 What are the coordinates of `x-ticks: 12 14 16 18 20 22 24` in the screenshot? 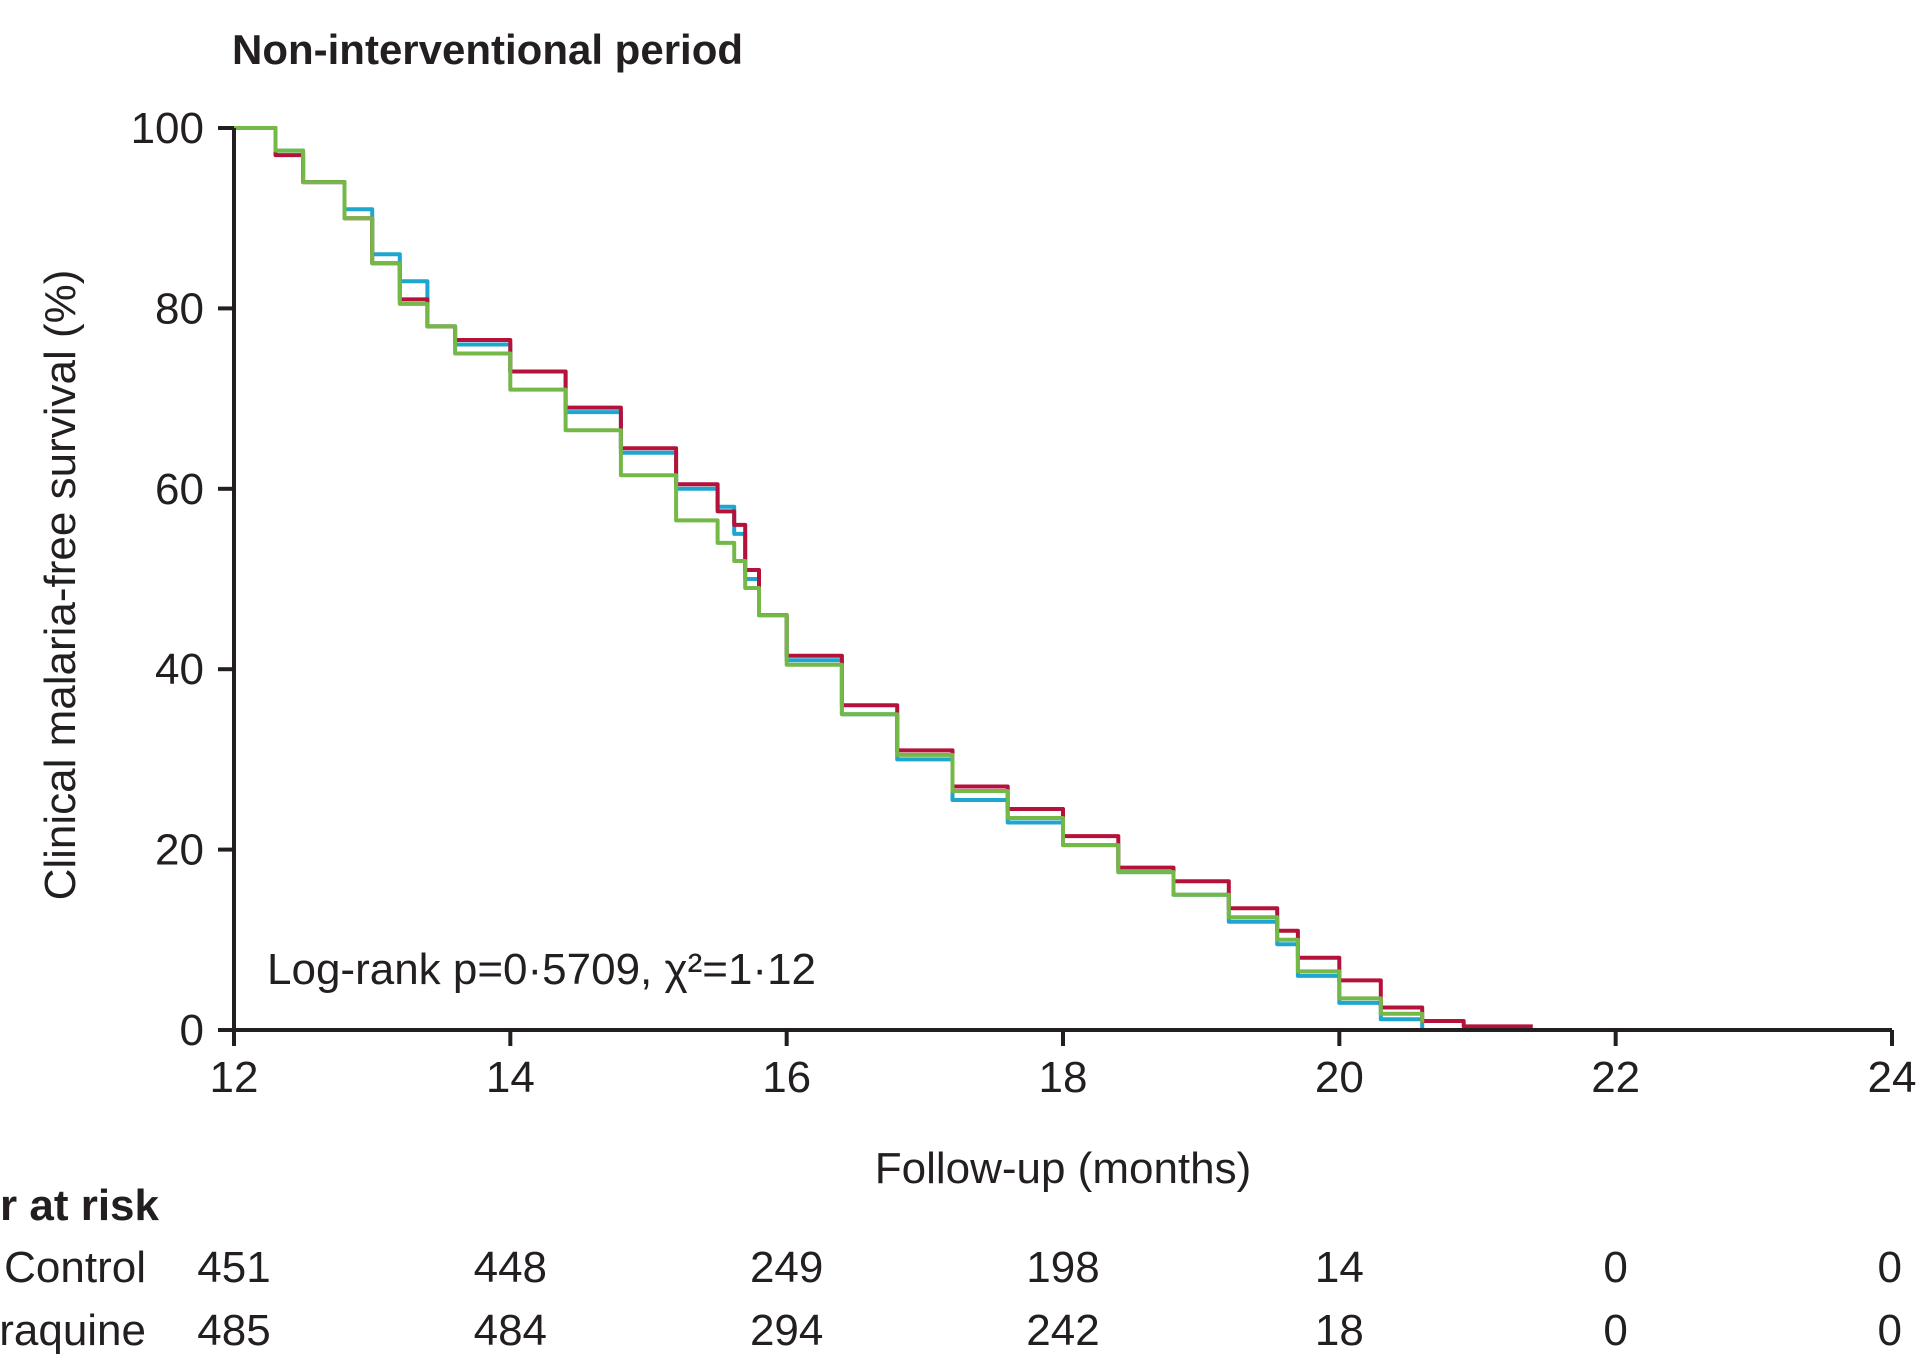 It's located at (1063, 1066).